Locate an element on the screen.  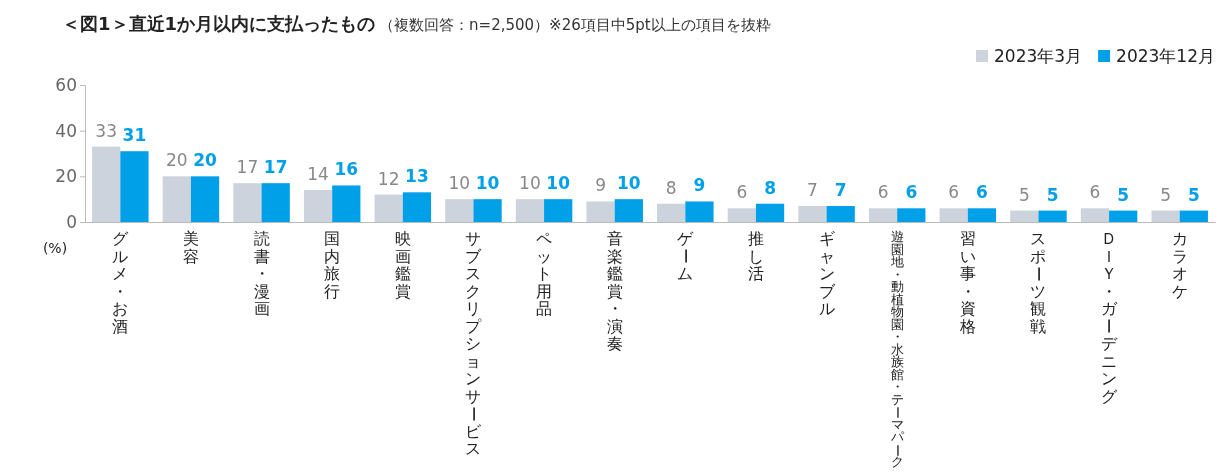
data-label: 31 is located at coordinates (134, 135).